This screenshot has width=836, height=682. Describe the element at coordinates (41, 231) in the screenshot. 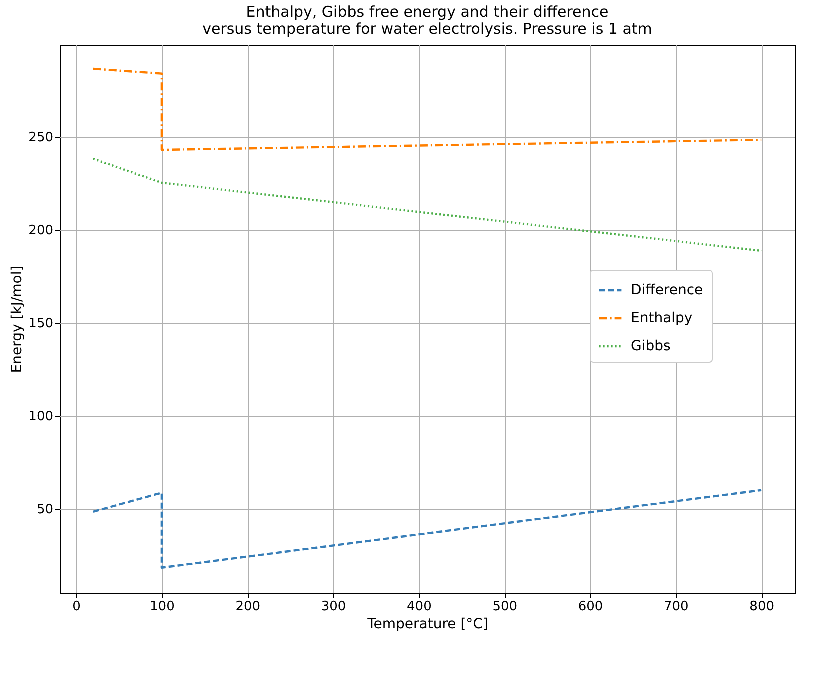

I see `y-tick-label: 200` at that location.